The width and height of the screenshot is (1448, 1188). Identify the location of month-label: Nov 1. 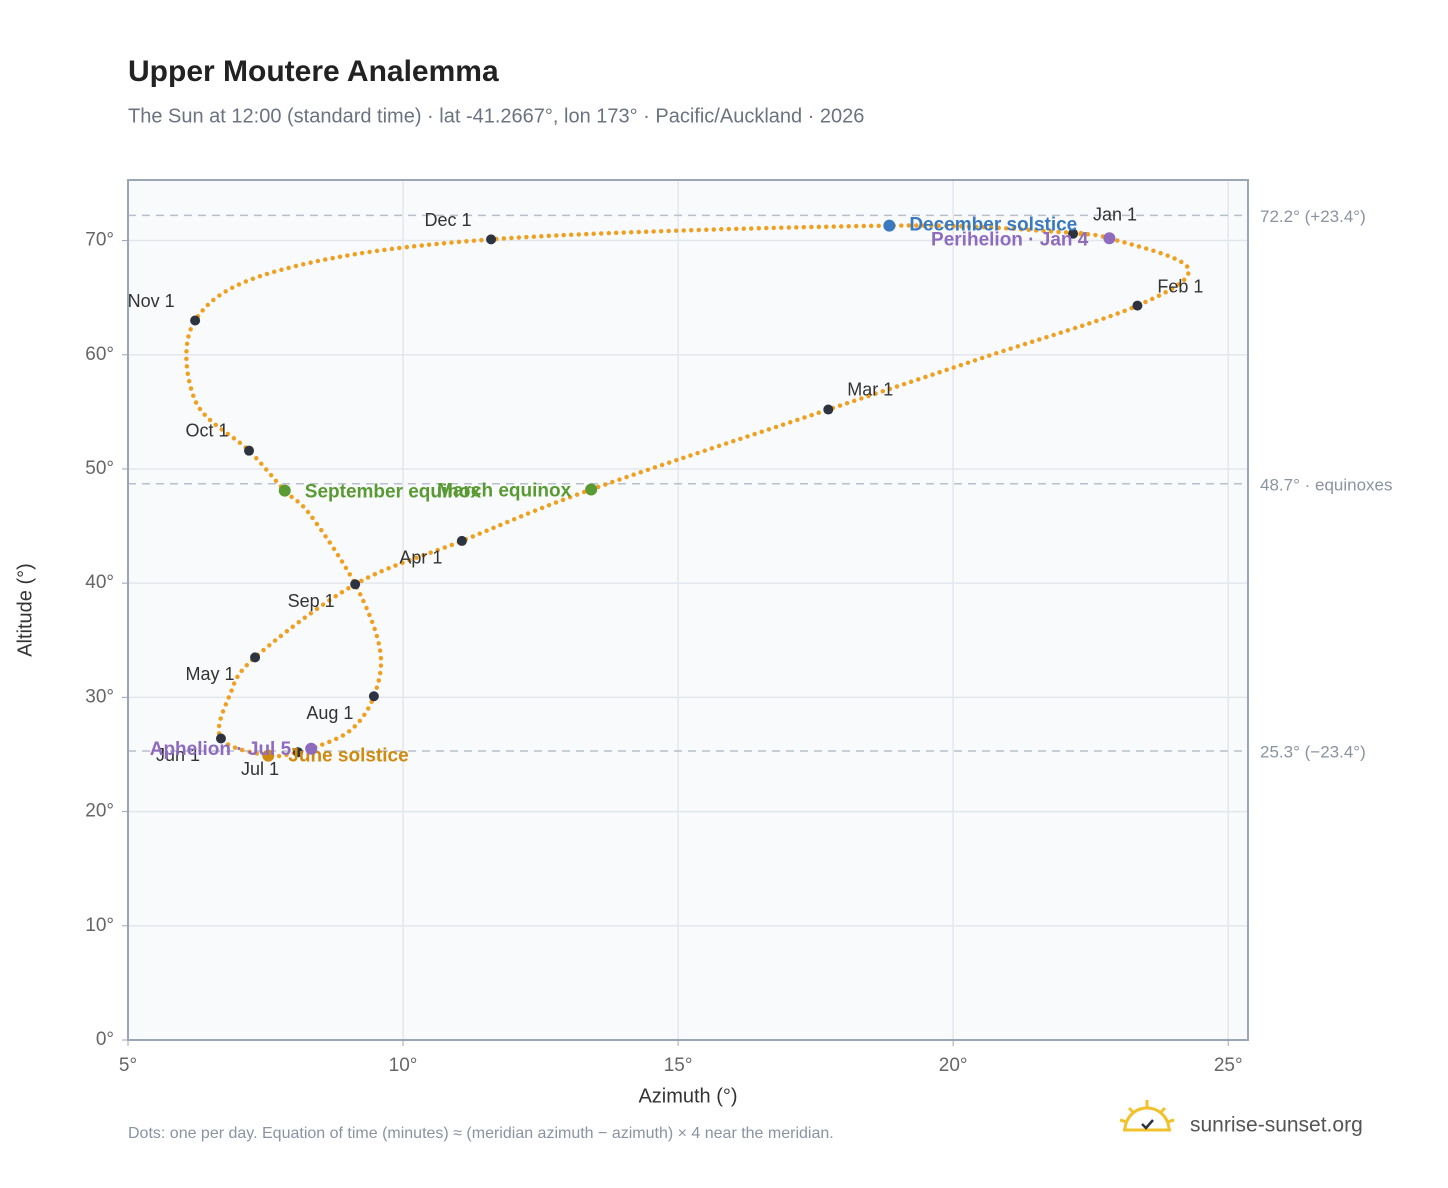
(151, 301).